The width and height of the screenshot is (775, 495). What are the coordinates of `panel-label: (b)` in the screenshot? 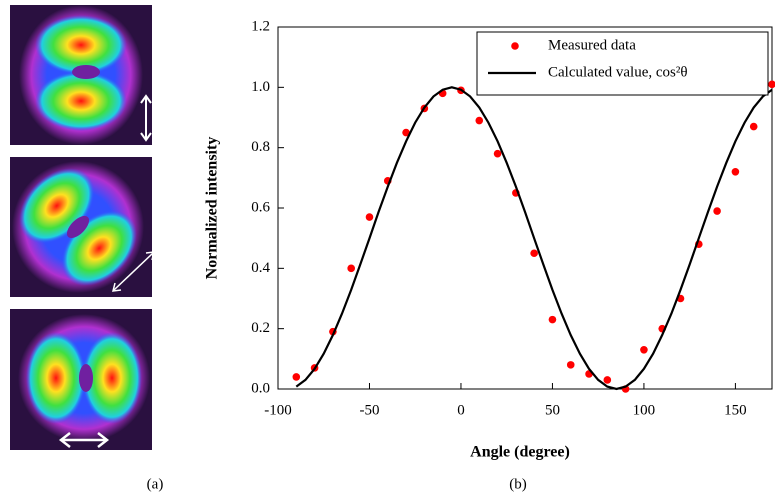 It's located at (518, 484).